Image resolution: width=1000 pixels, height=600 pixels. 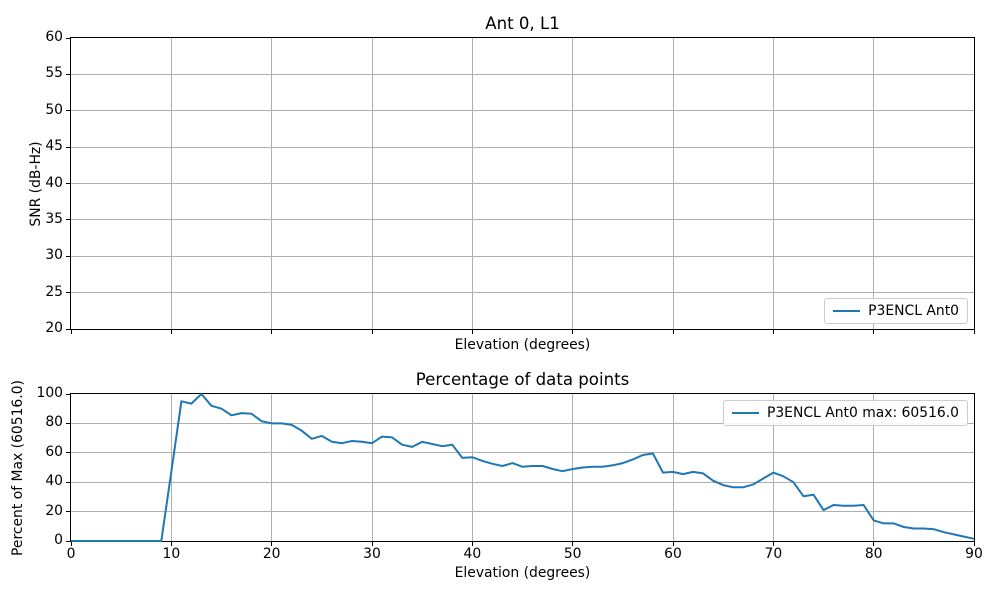 What do you see at coordinates (472, 554) in the screenshot?
I see `x-tick-label: 40` at bounding box center [472, 554].